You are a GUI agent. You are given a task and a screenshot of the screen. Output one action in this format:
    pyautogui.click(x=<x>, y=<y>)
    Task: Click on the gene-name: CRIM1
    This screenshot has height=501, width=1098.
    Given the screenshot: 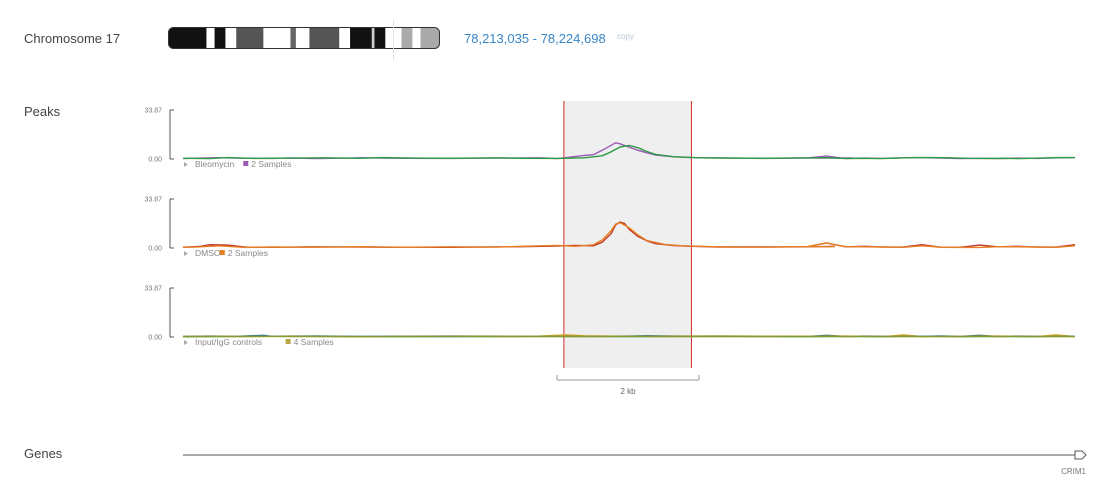 What is the action you would take?
    pyautogui.click(x=1073, y=471)
    